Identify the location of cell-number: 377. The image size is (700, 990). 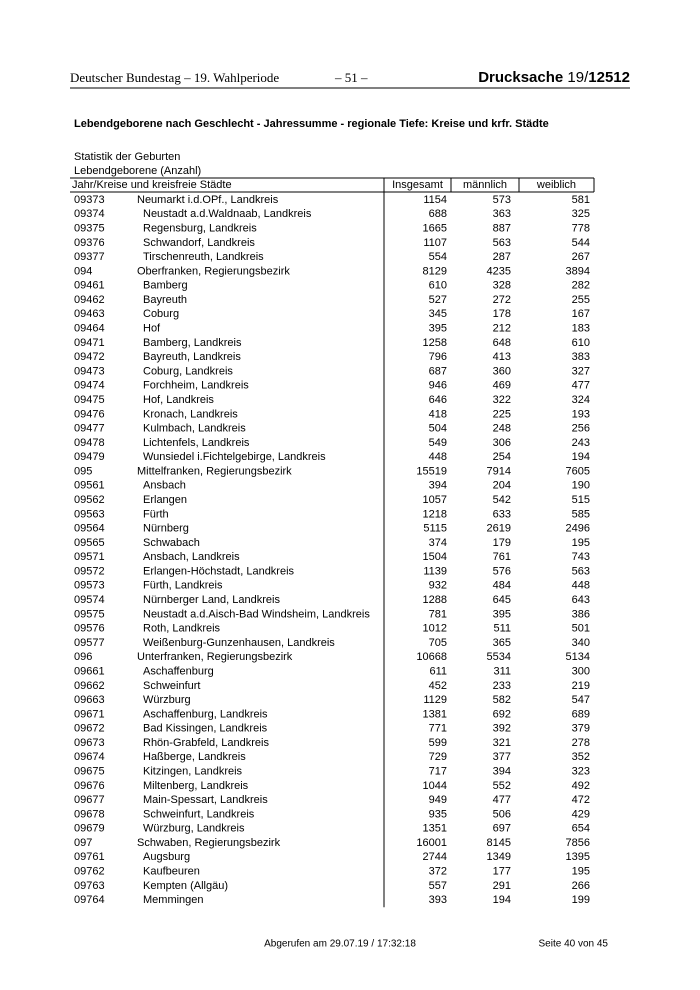
(502, 757).